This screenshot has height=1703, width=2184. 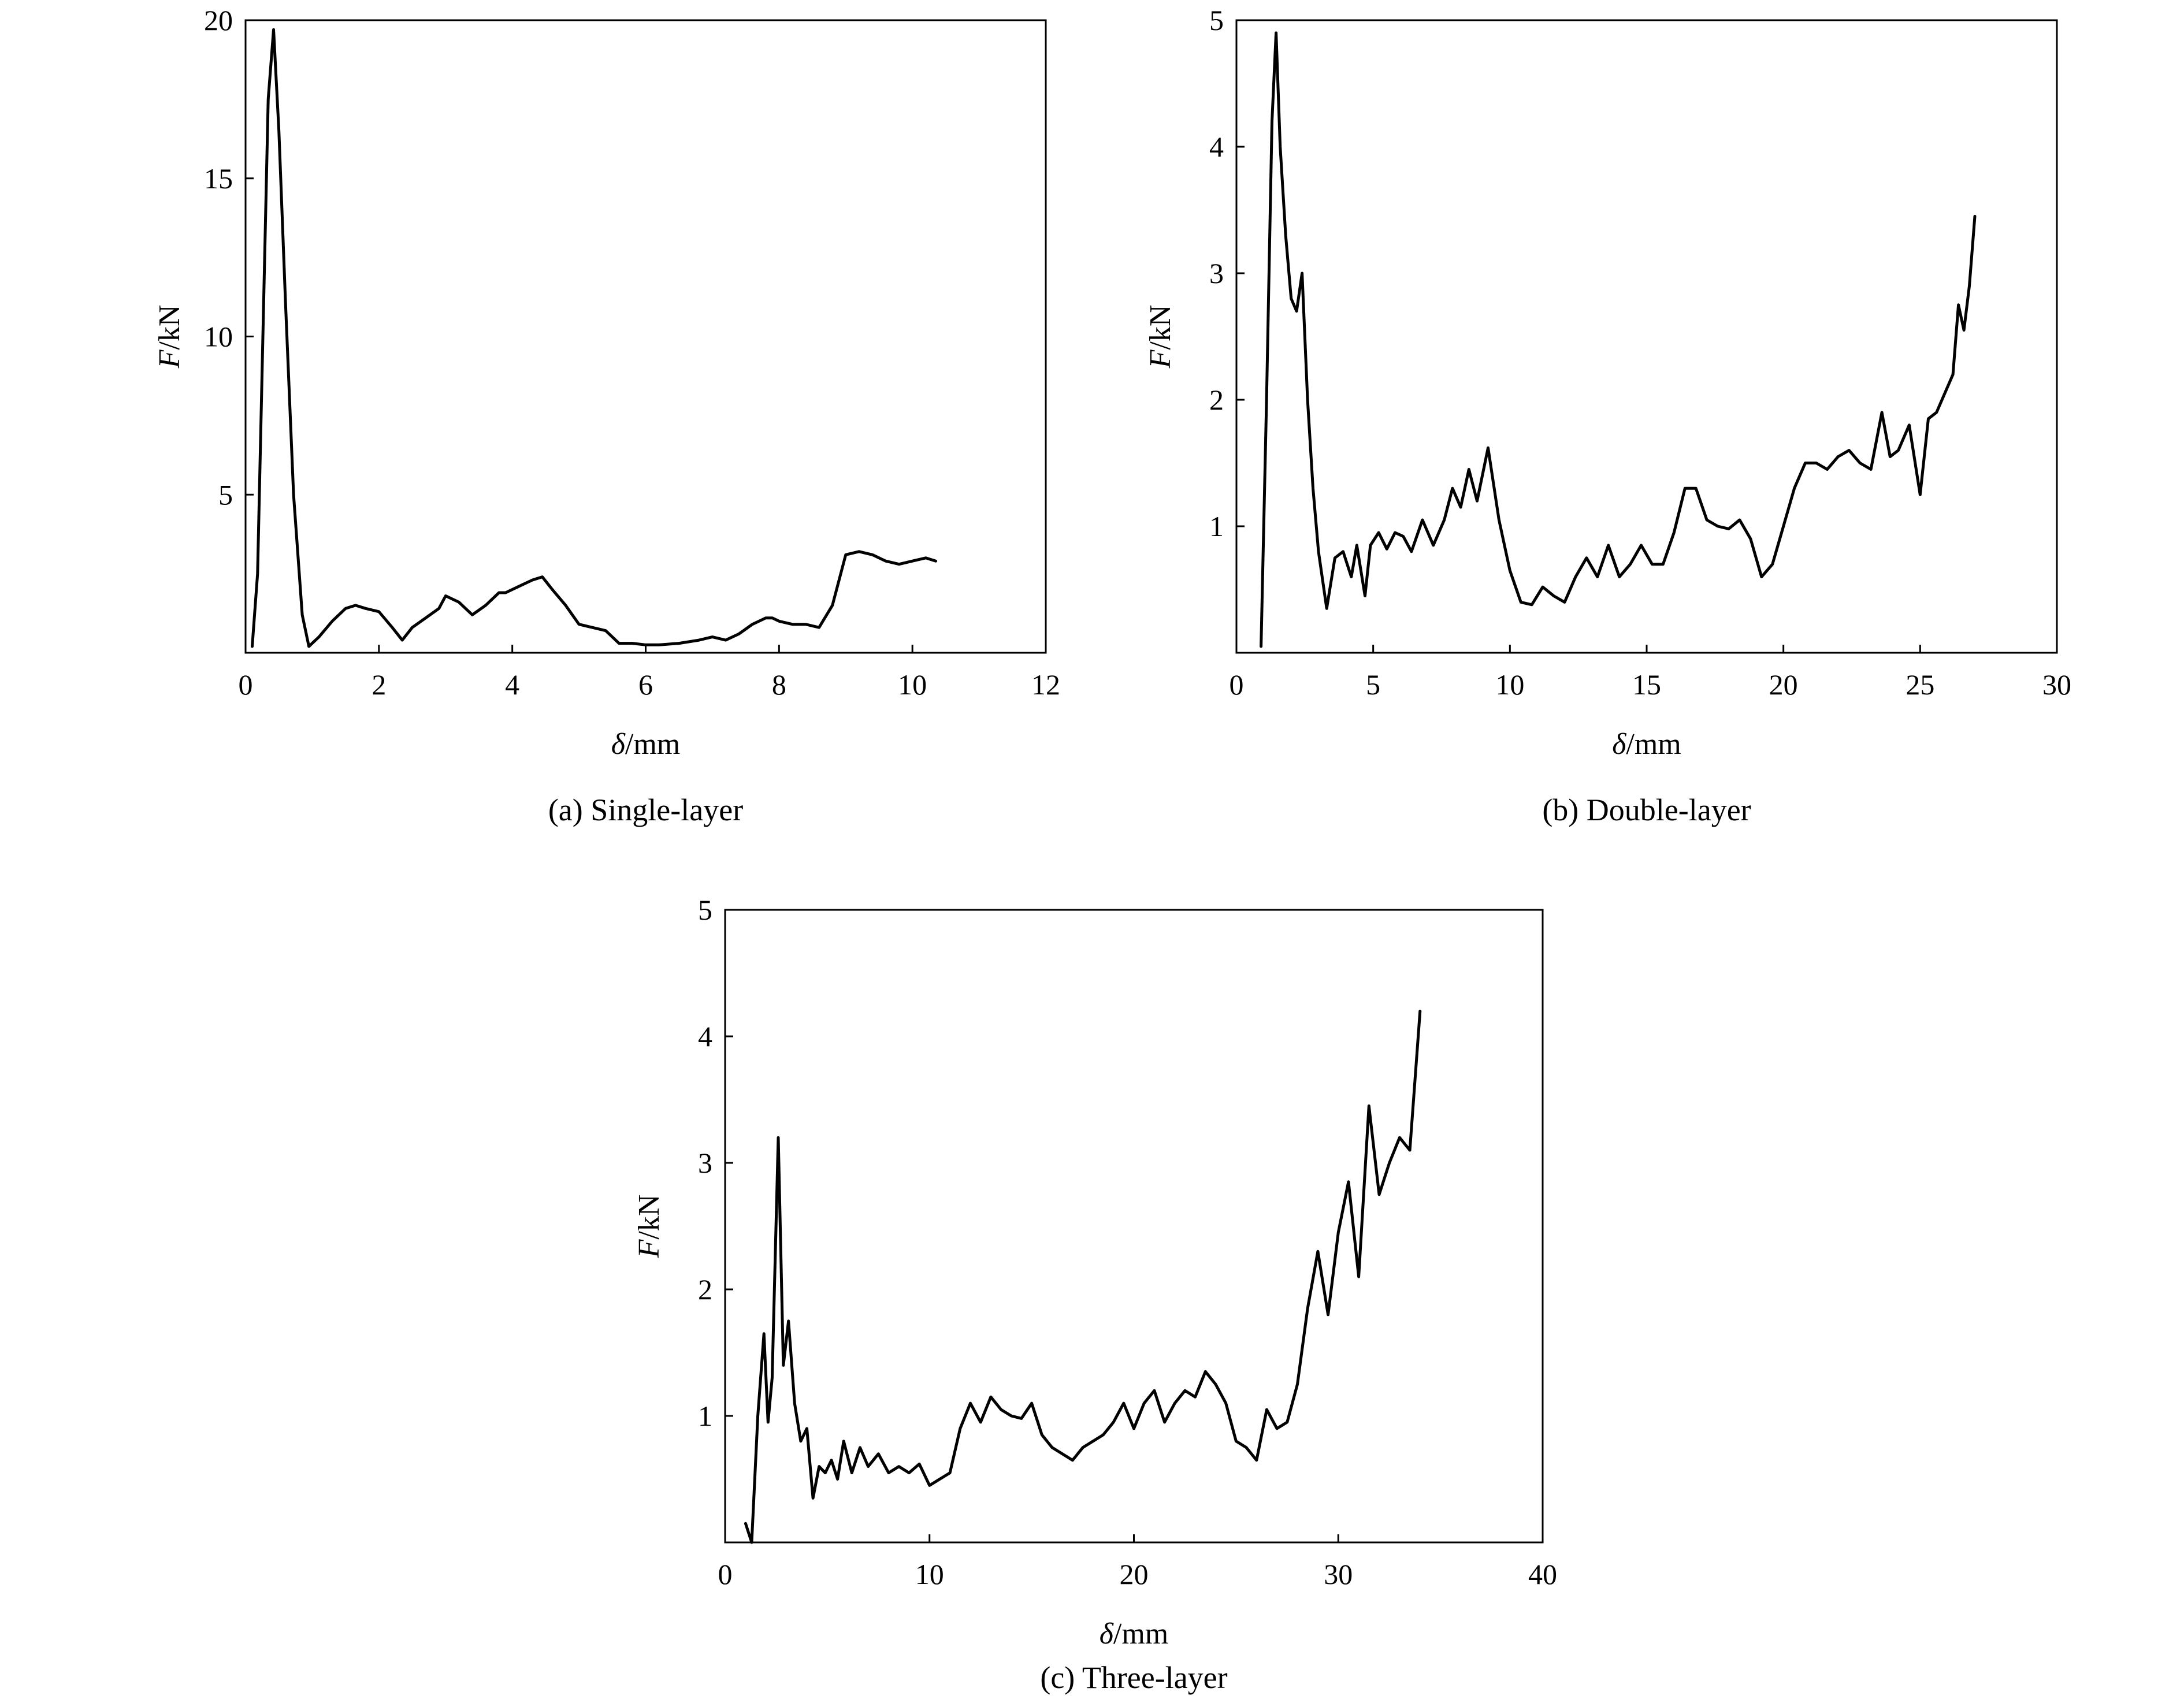 I want to click on y-tick-label: 20, so click(x=218, y=20).